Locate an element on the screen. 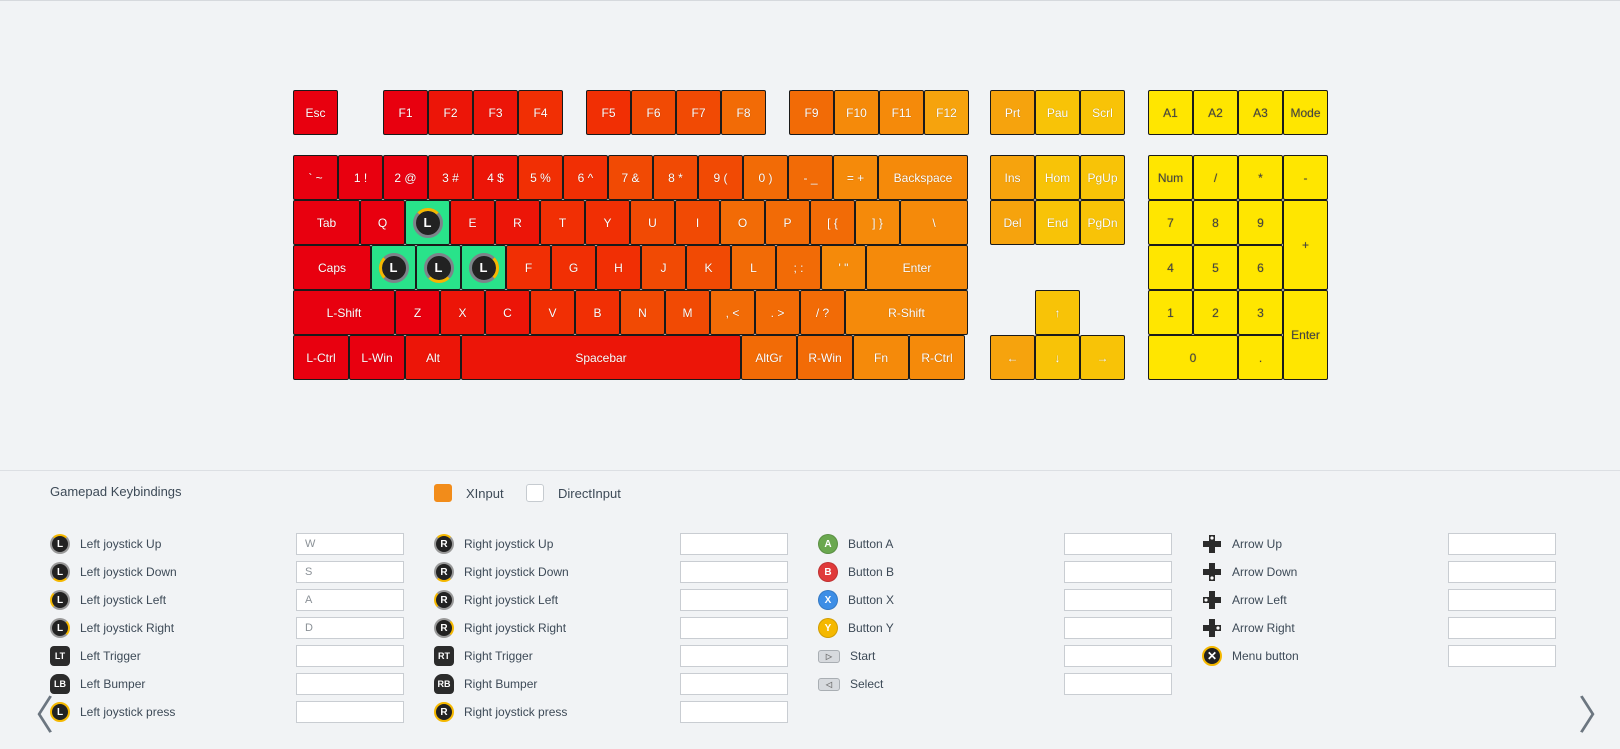 This screenshot has height=749, width=1620. key-altgr: AltGr is located at coordinates (769, 357).